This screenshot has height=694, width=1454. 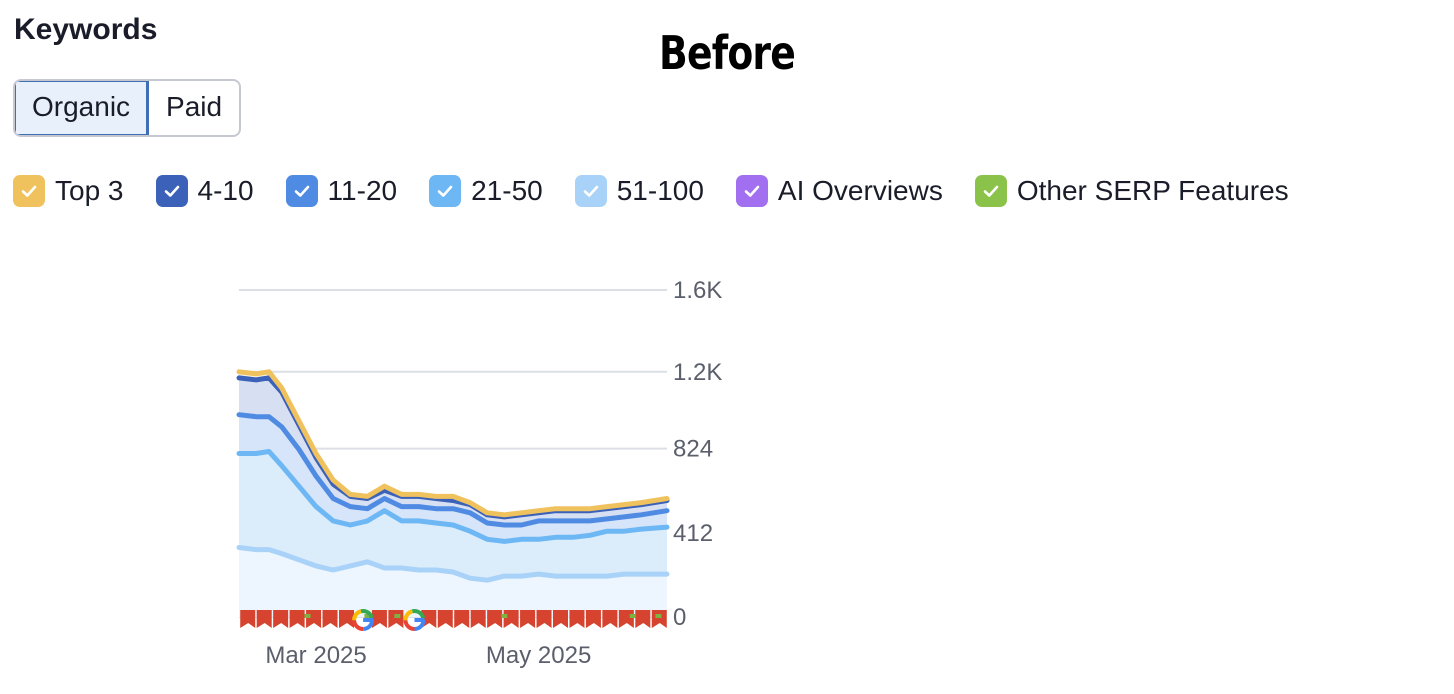 What do you see at coordinates (194, 106) in the screenshot?
I see `paid-tab: Paid` at bounding box center [194, 106].